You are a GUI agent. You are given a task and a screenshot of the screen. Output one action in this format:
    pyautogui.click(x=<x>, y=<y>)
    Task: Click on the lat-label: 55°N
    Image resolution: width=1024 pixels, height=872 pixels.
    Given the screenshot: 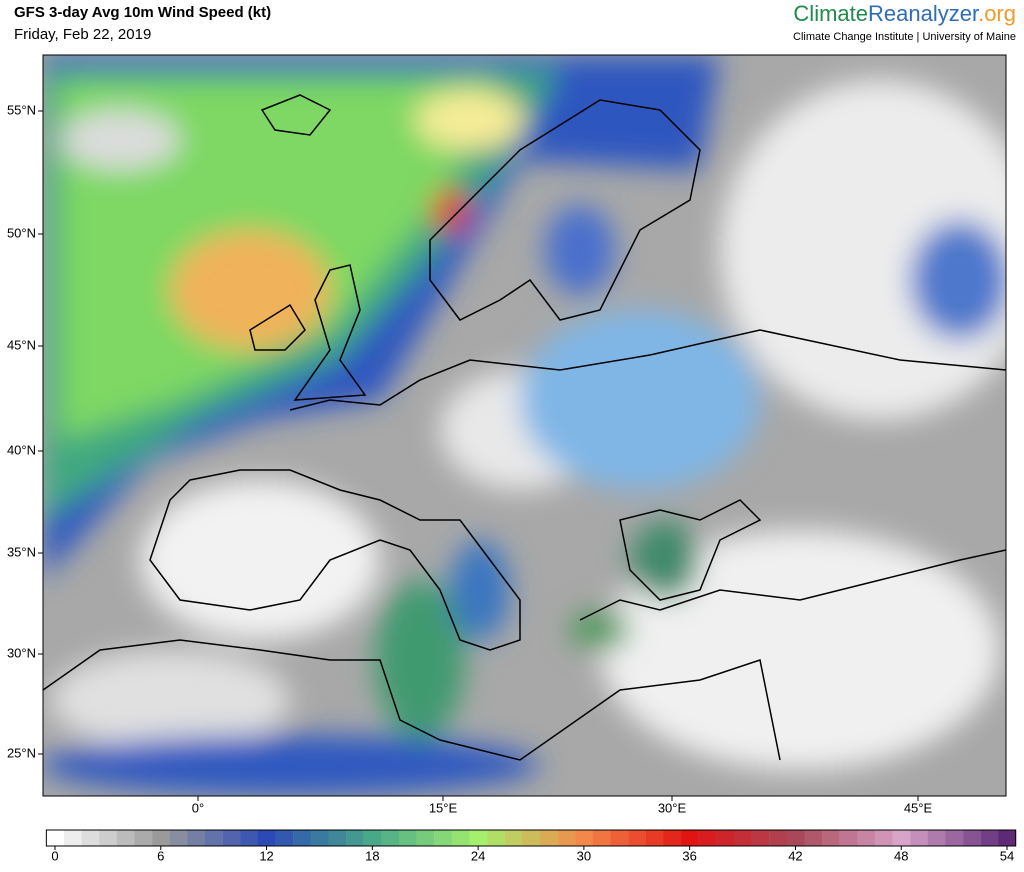 What is the action you would take?
    pyautogui.click(x=21, y=109)
    